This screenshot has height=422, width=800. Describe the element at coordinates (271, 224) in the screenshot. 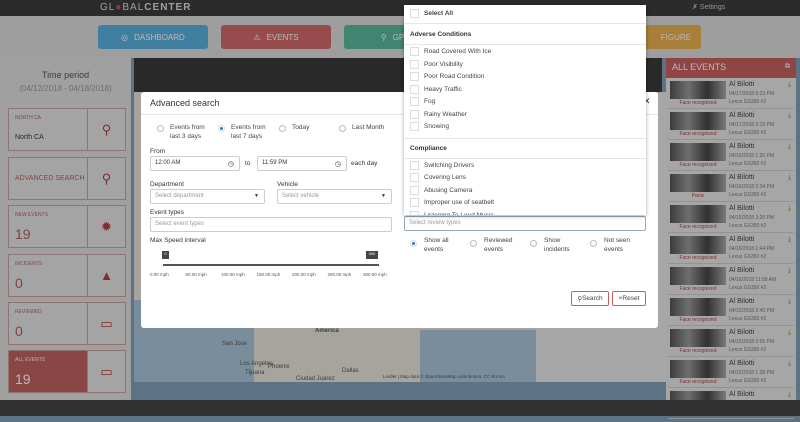

I see `event-types-select: Select event types` at that location.